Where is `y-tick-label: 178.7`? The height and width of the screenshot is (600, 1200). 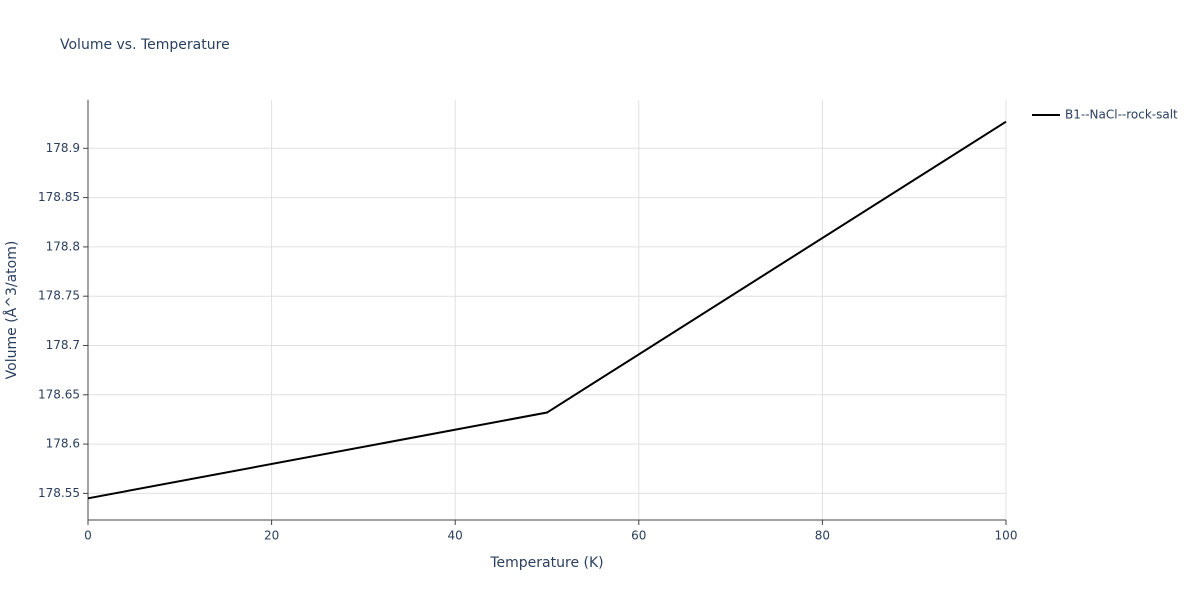 y-tick-label: 178.7 is located at coordinates (63, 345).